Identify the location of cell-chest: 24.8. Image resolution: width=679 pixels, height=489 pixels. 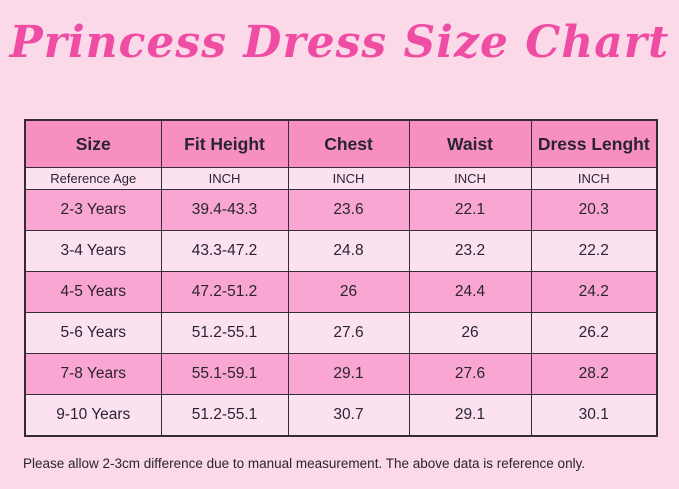
(348, 251).